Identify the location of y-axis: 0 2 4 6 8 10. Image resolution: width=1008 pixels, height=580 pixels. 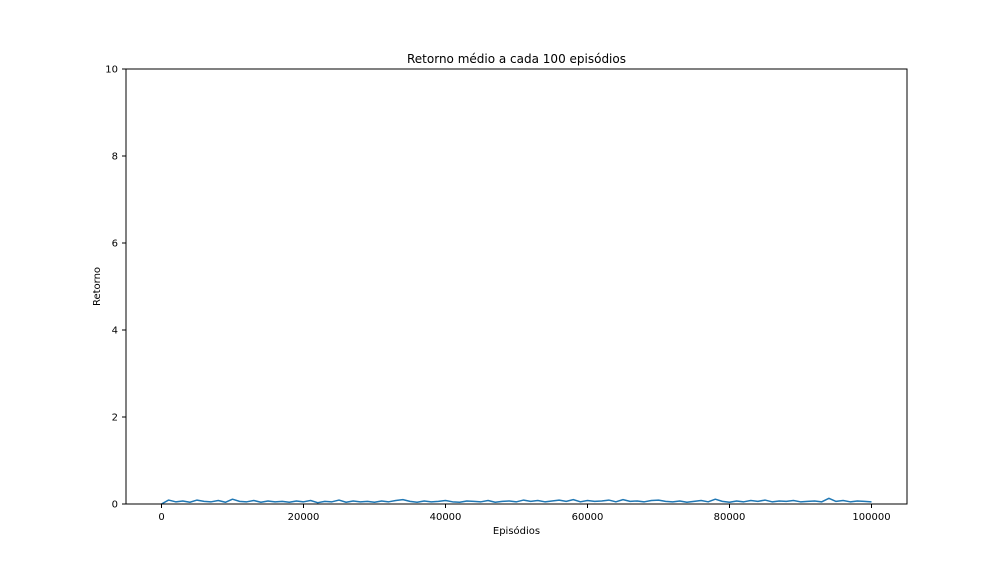
(115, 288).